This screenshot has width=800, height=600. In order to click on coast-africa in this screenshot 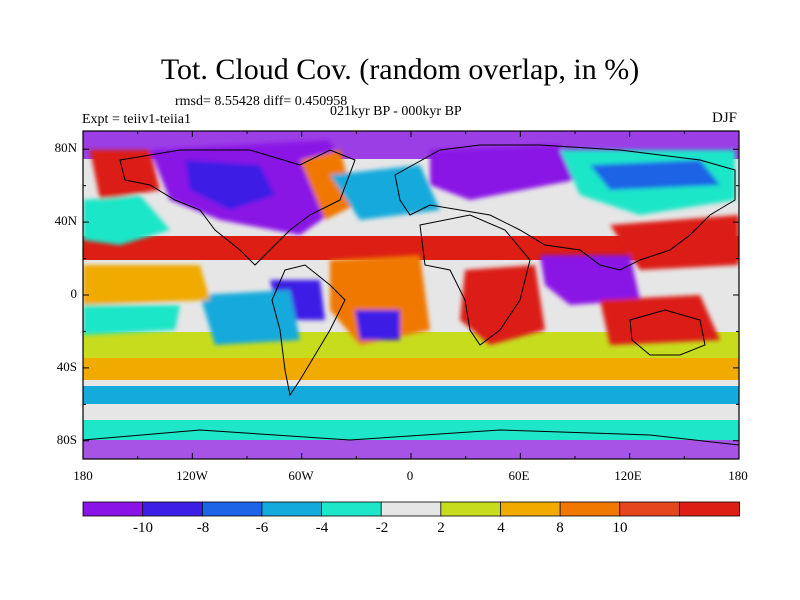, I will do `click(475, 280)`.